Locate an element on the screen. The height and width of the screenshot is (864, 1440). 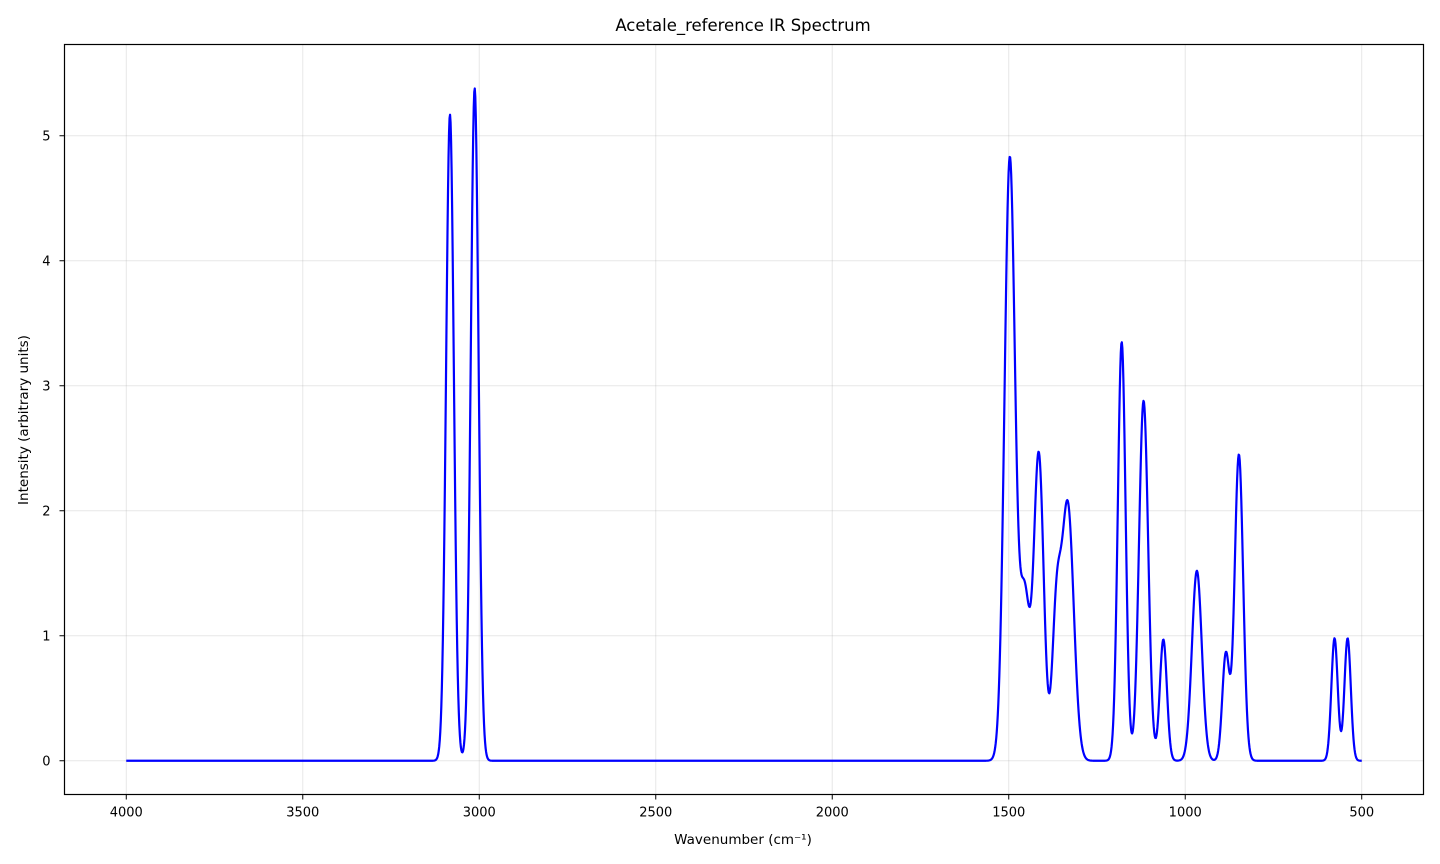
x-axis-label: Wavenumber (cm⁻¹) is located at coordinates (743, 840).